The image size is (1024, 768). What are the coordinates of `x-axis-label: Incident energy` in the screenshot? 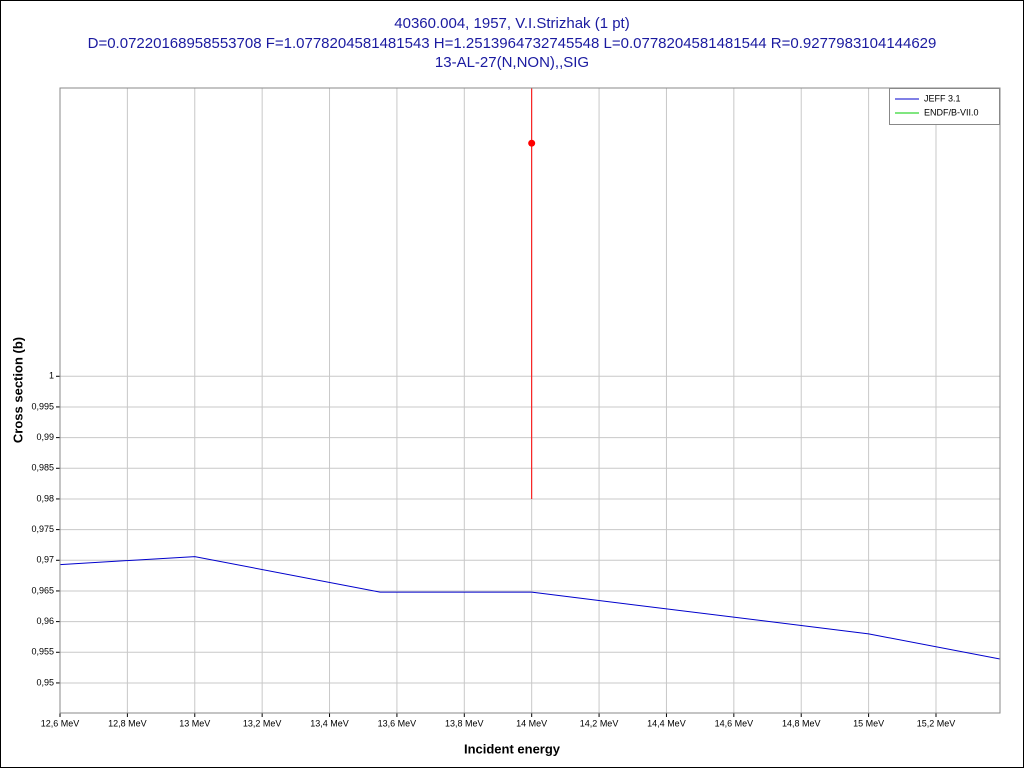 It's located at (512, 748).